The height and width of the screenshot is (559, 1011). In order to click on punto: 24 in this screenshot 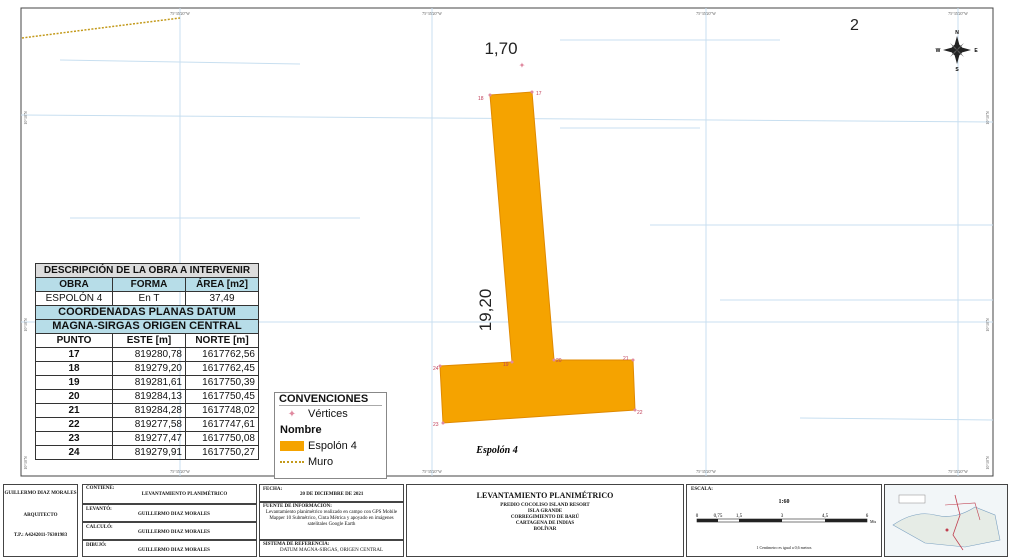, I will do `click(74, 452)`.